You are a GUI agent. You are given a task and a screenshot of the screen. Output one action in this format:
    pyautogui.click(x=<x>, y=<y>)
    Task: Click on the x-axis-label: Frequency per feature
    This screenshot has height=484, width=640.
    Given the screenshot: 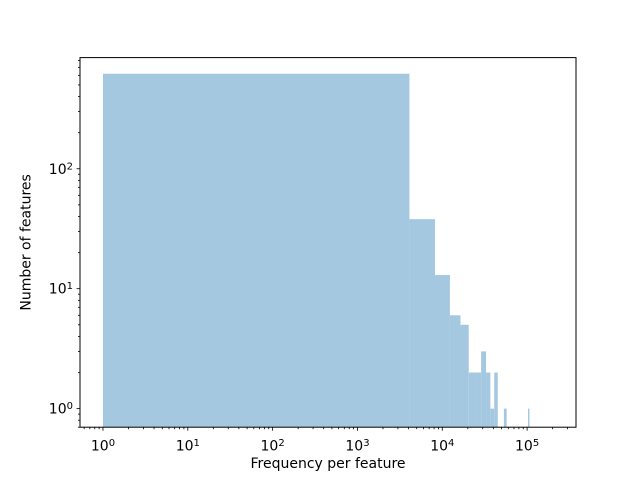 What is the action you would take?
    pyautogui.click(x=327, y=464)
    